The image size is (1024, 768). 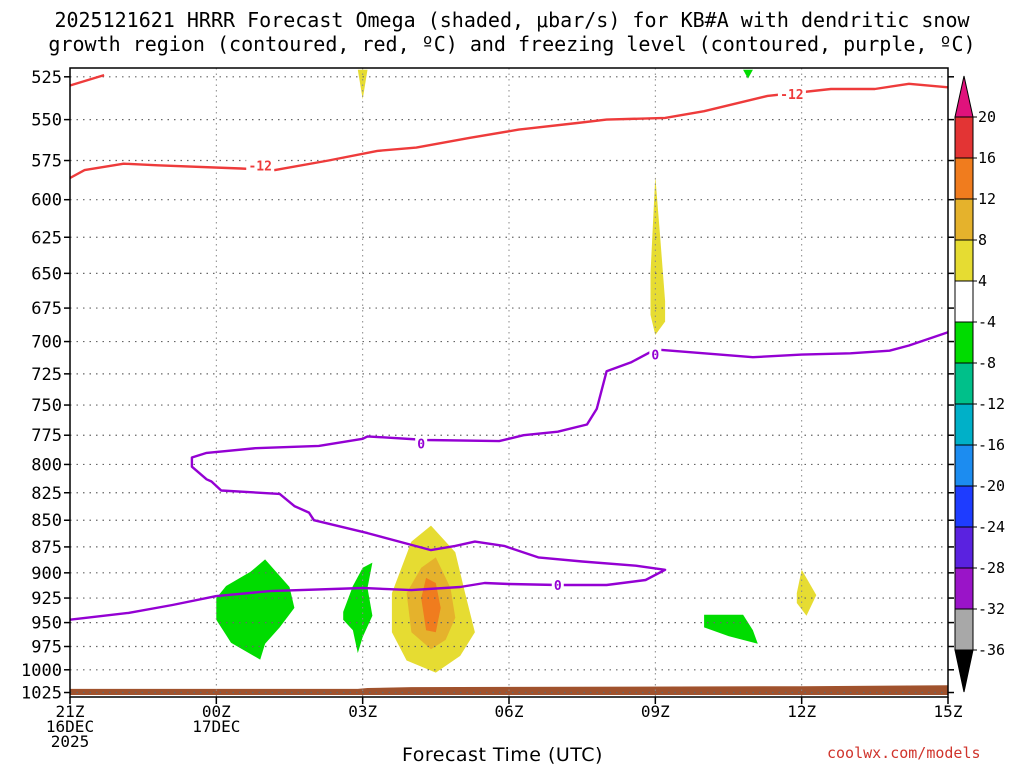 What do you see at coordinates (982, 281) in the screenshot?
I see `colorbar-label: 4` at bounding box center [982, 281].